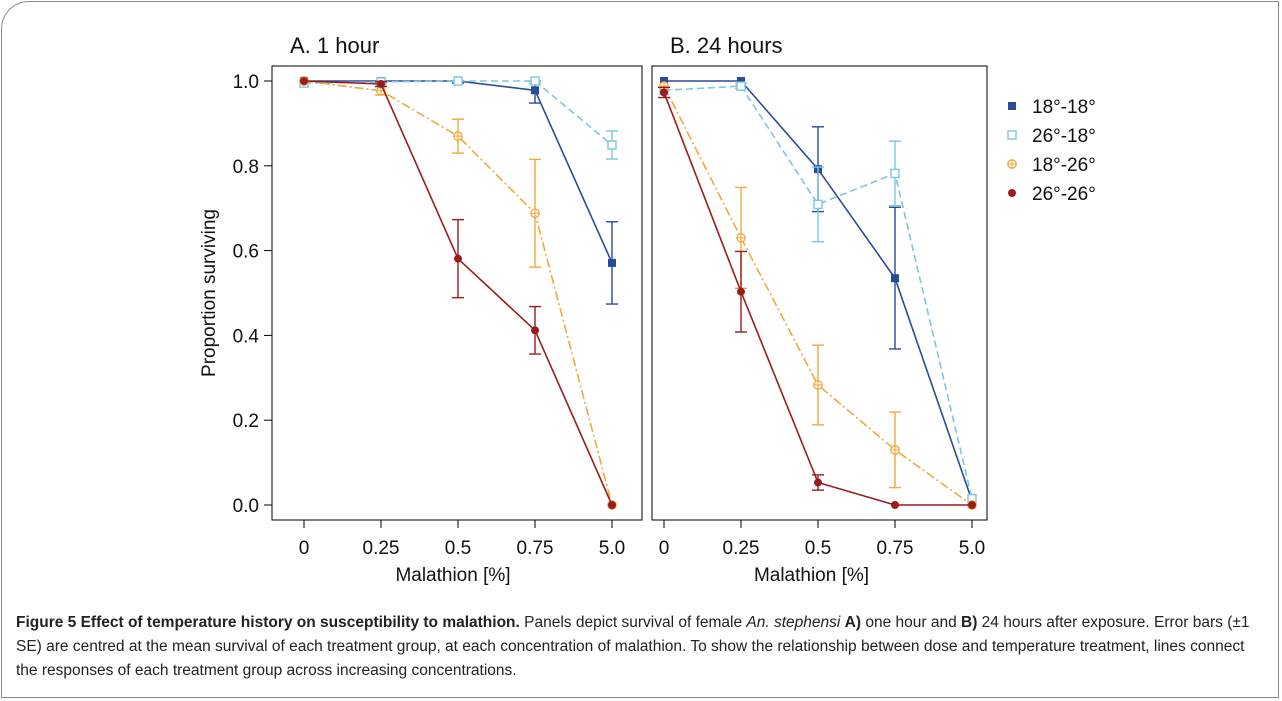 The image size is (1282, 701). I want to click on y-tick-label: 0.2, so click(246, 421).